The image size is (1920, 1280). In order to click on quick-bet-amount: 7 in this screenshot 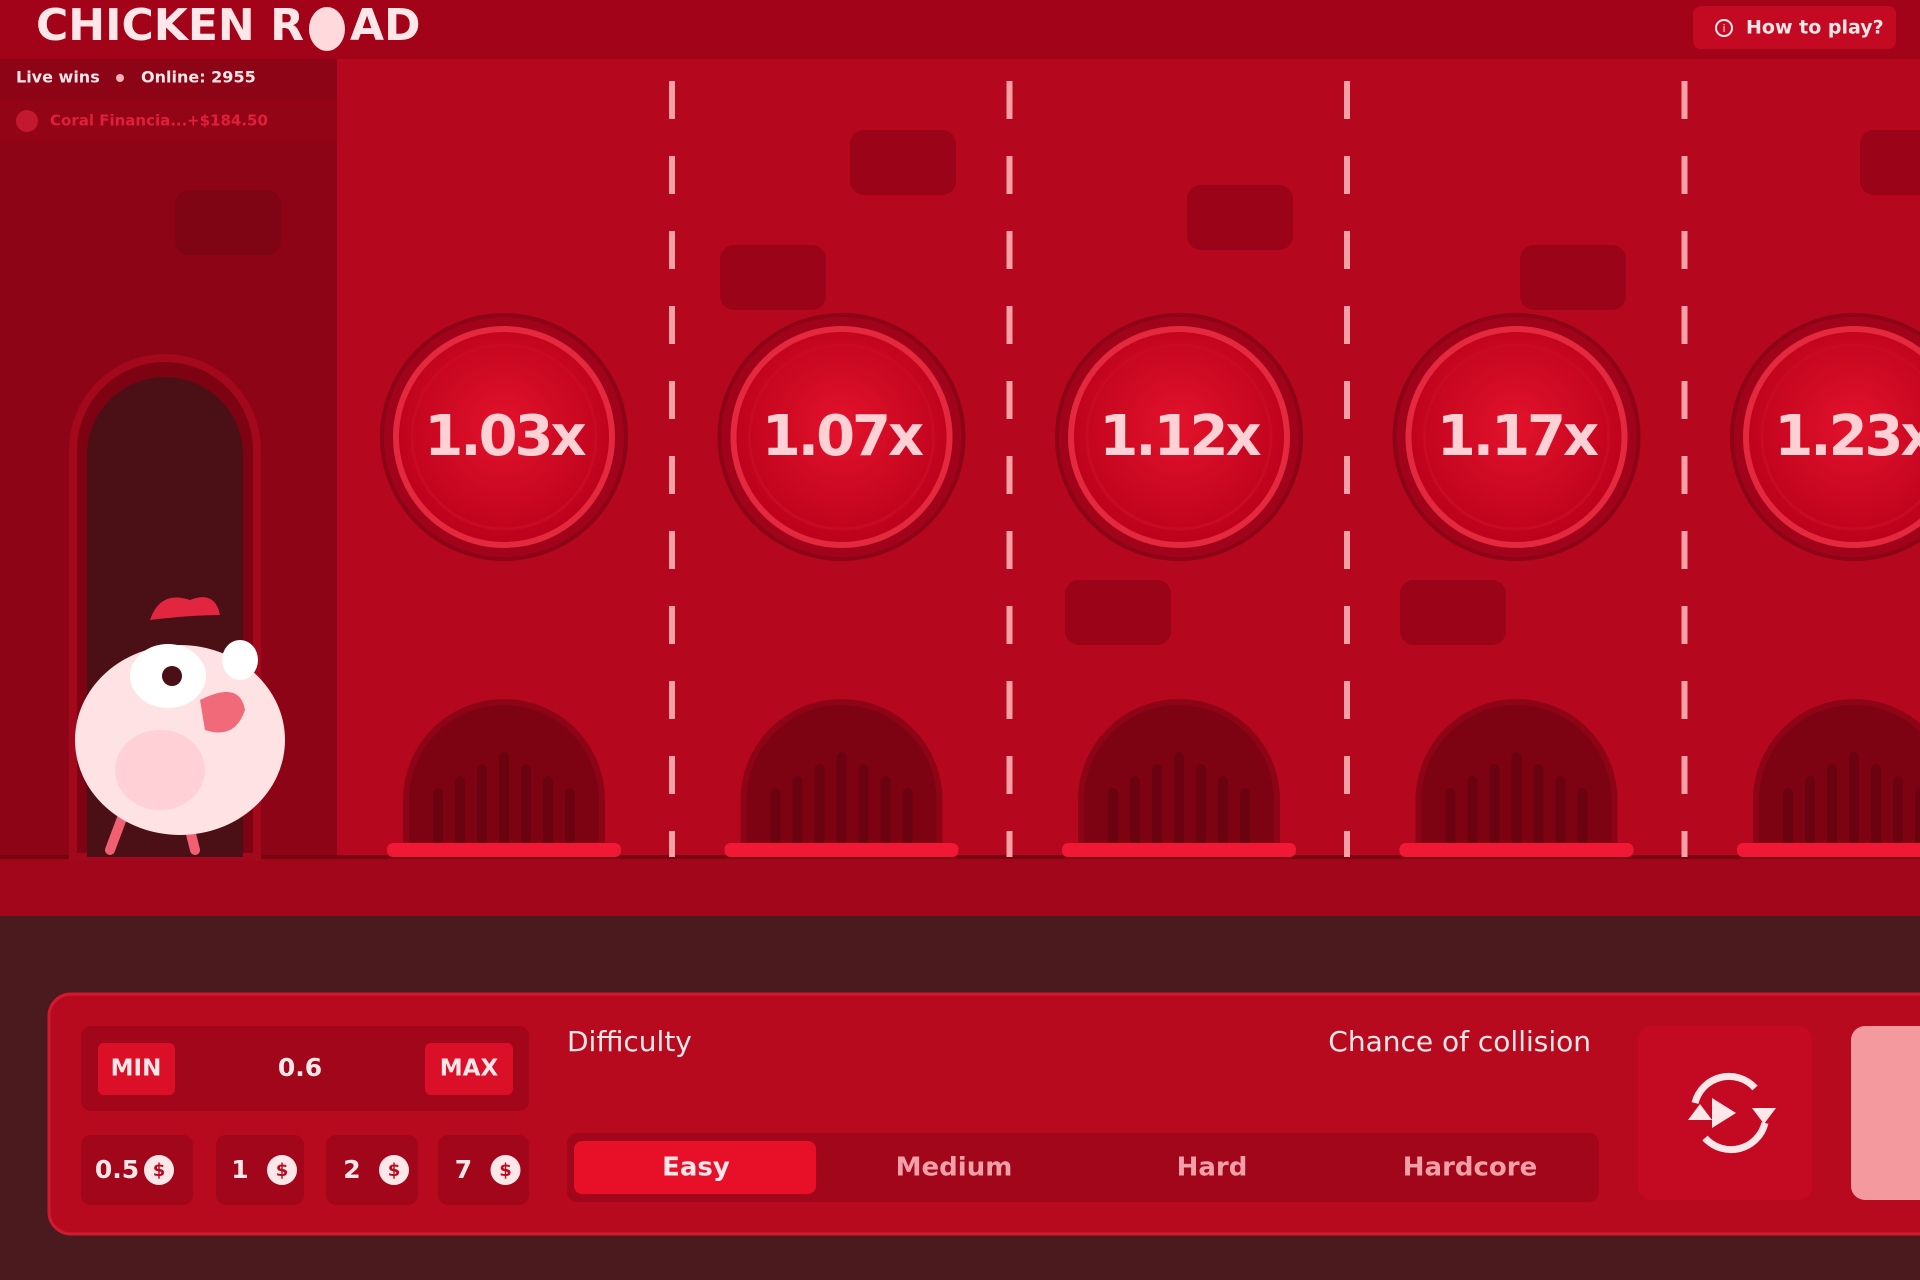, I will do `click(463, 1169)`.